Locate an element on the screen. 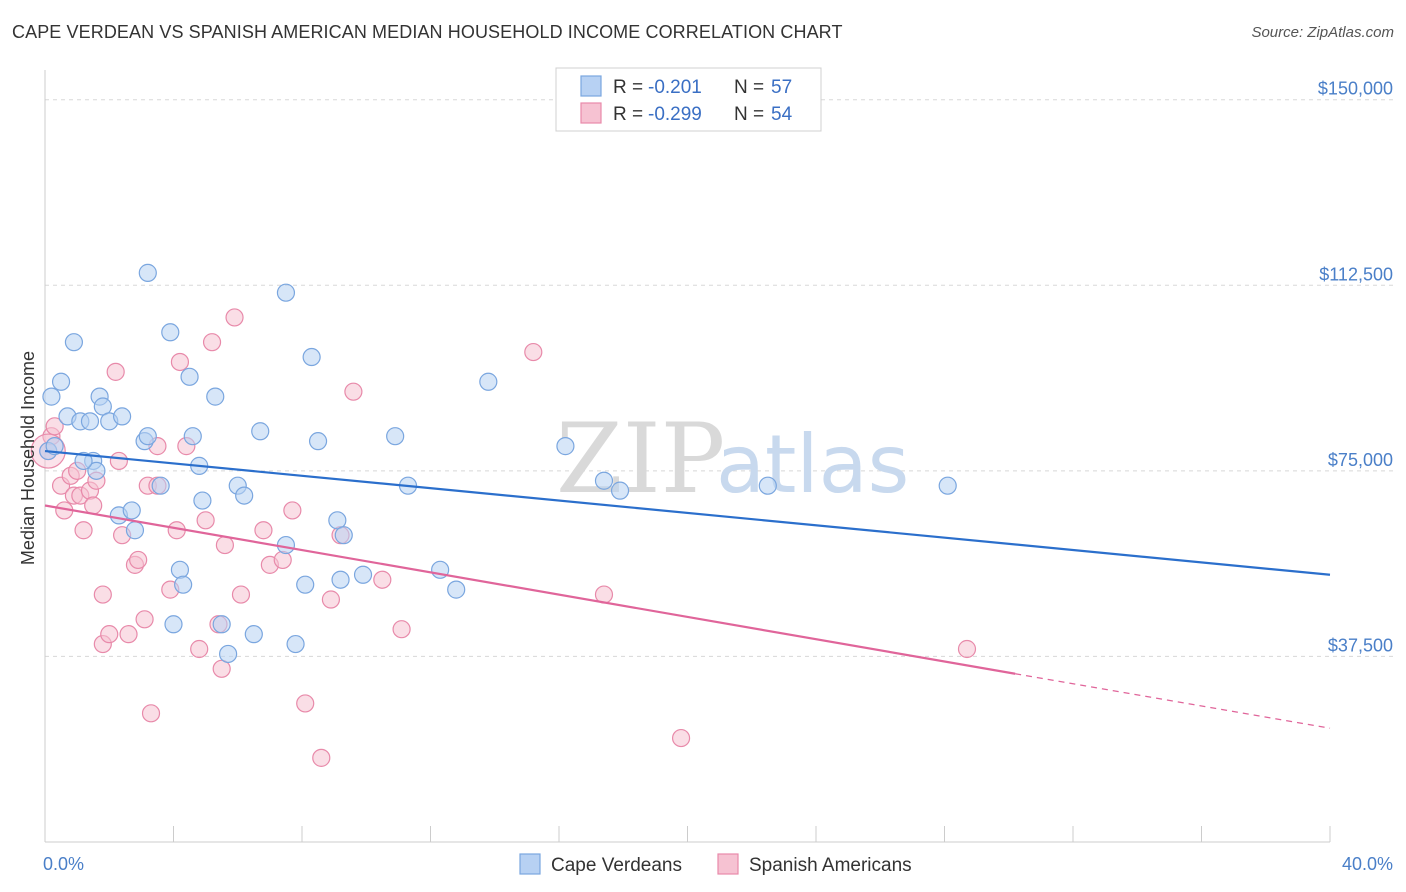 The image size is (1406, 892). x-tick-label-min: 0.0% is located at coordinates (63, 864).